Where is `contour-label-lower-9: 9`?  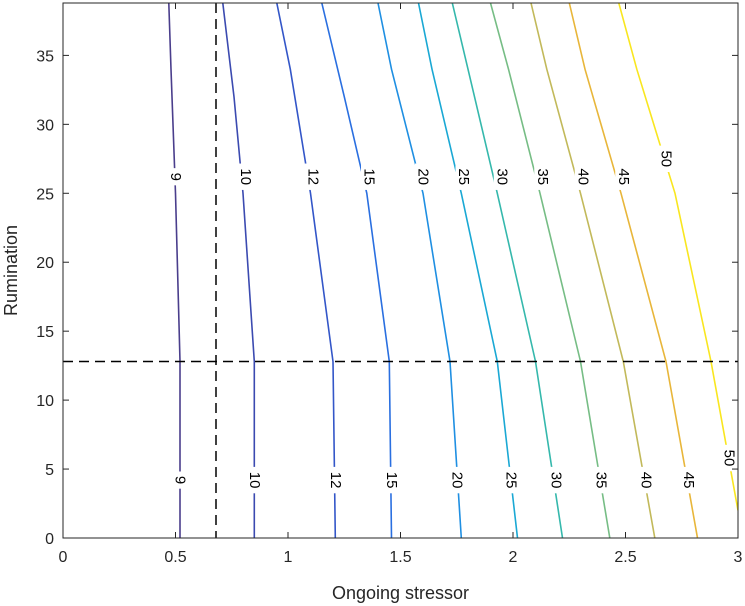
contour-label-lower-9: 9 is located at coordinates (180, 480).